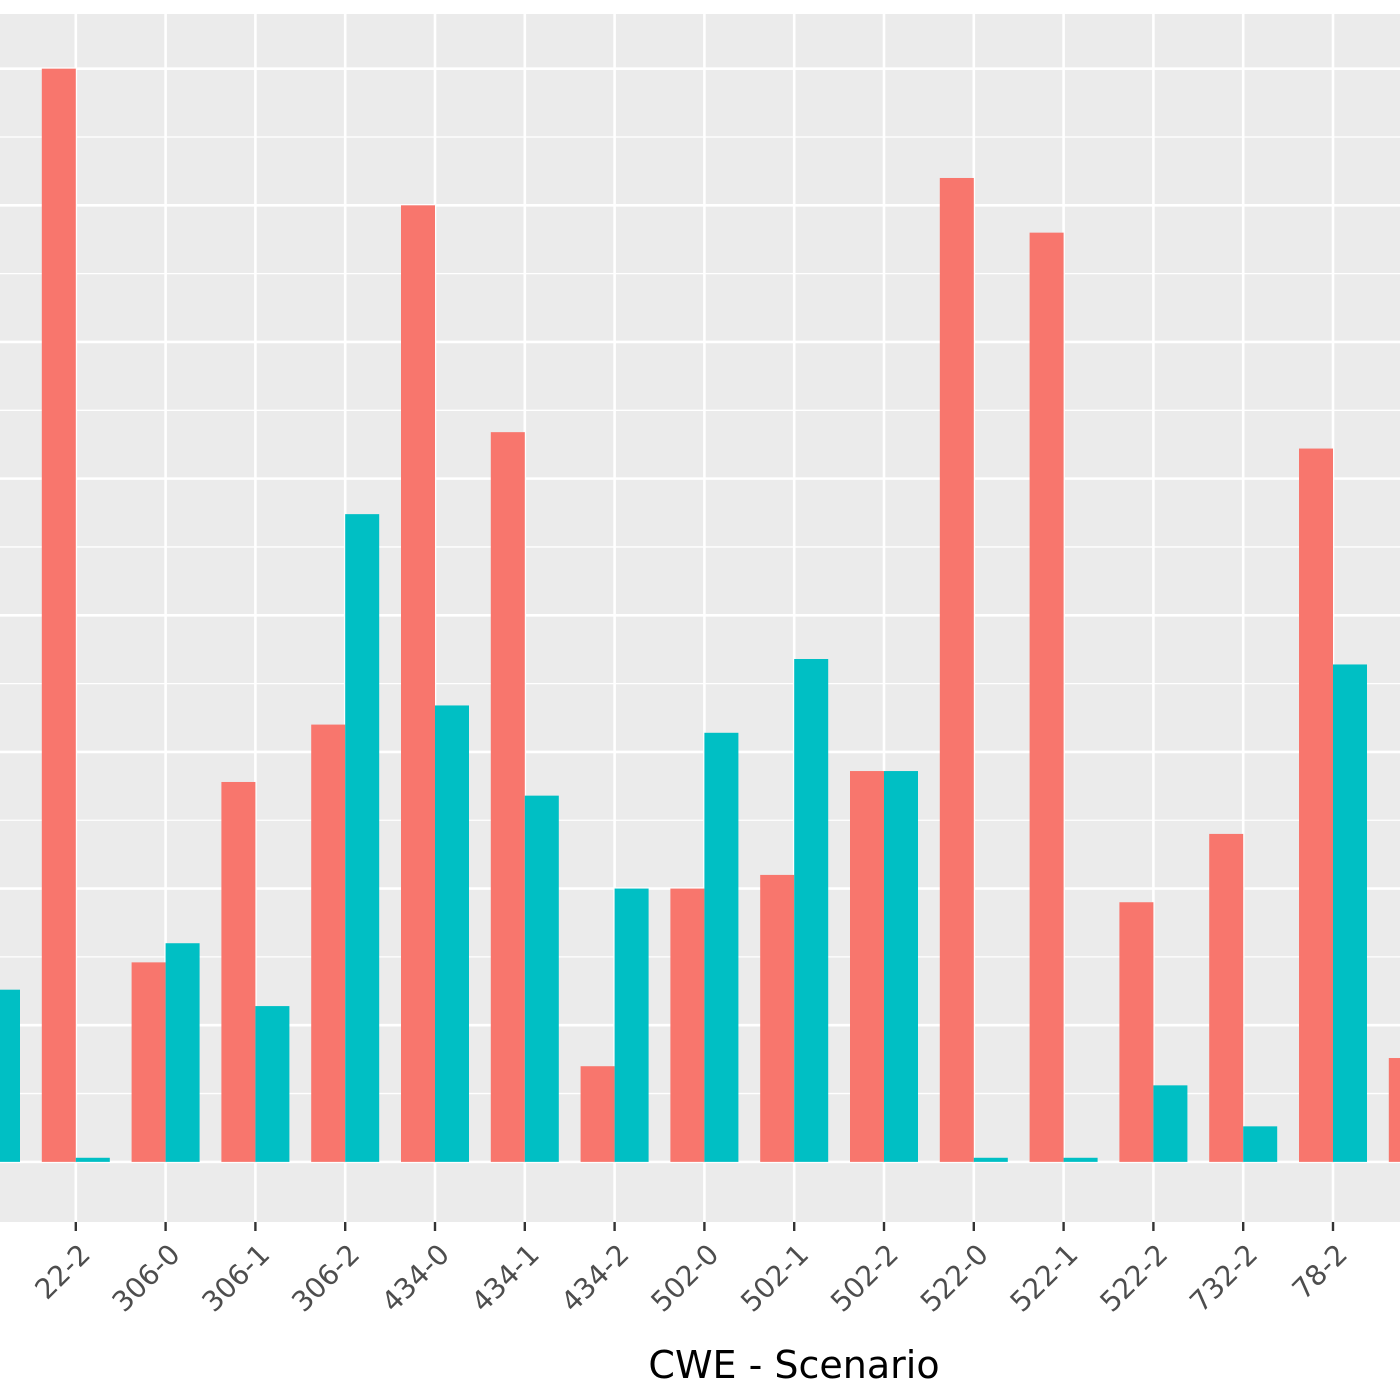 This screenshot has width=1400, height=1400. What do you see at coordinates (595, 1278) in the screenshot?
I see `x-tick-label: 434-2` at bounding box center [595, 1278].